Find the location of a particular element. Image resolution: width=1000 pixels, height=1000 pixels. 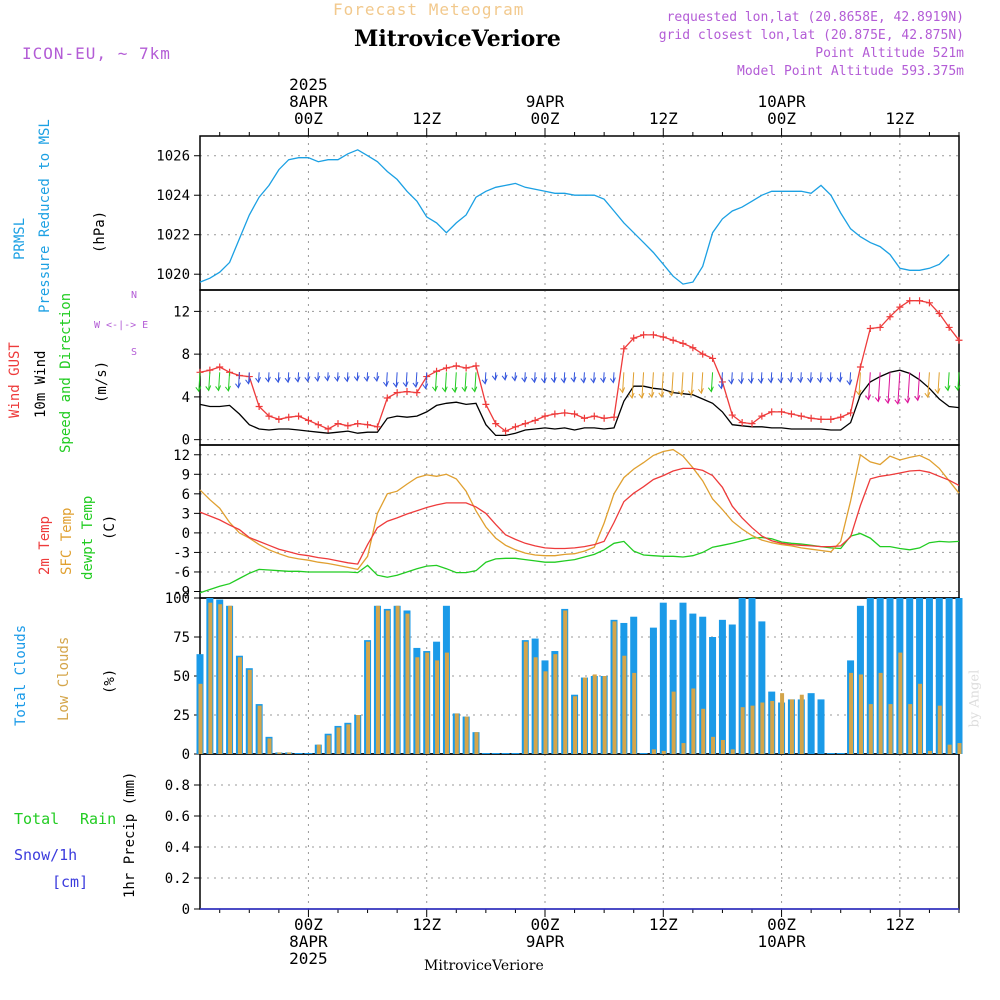

y-tick-label: 75 is located at coordinates (181, 638).